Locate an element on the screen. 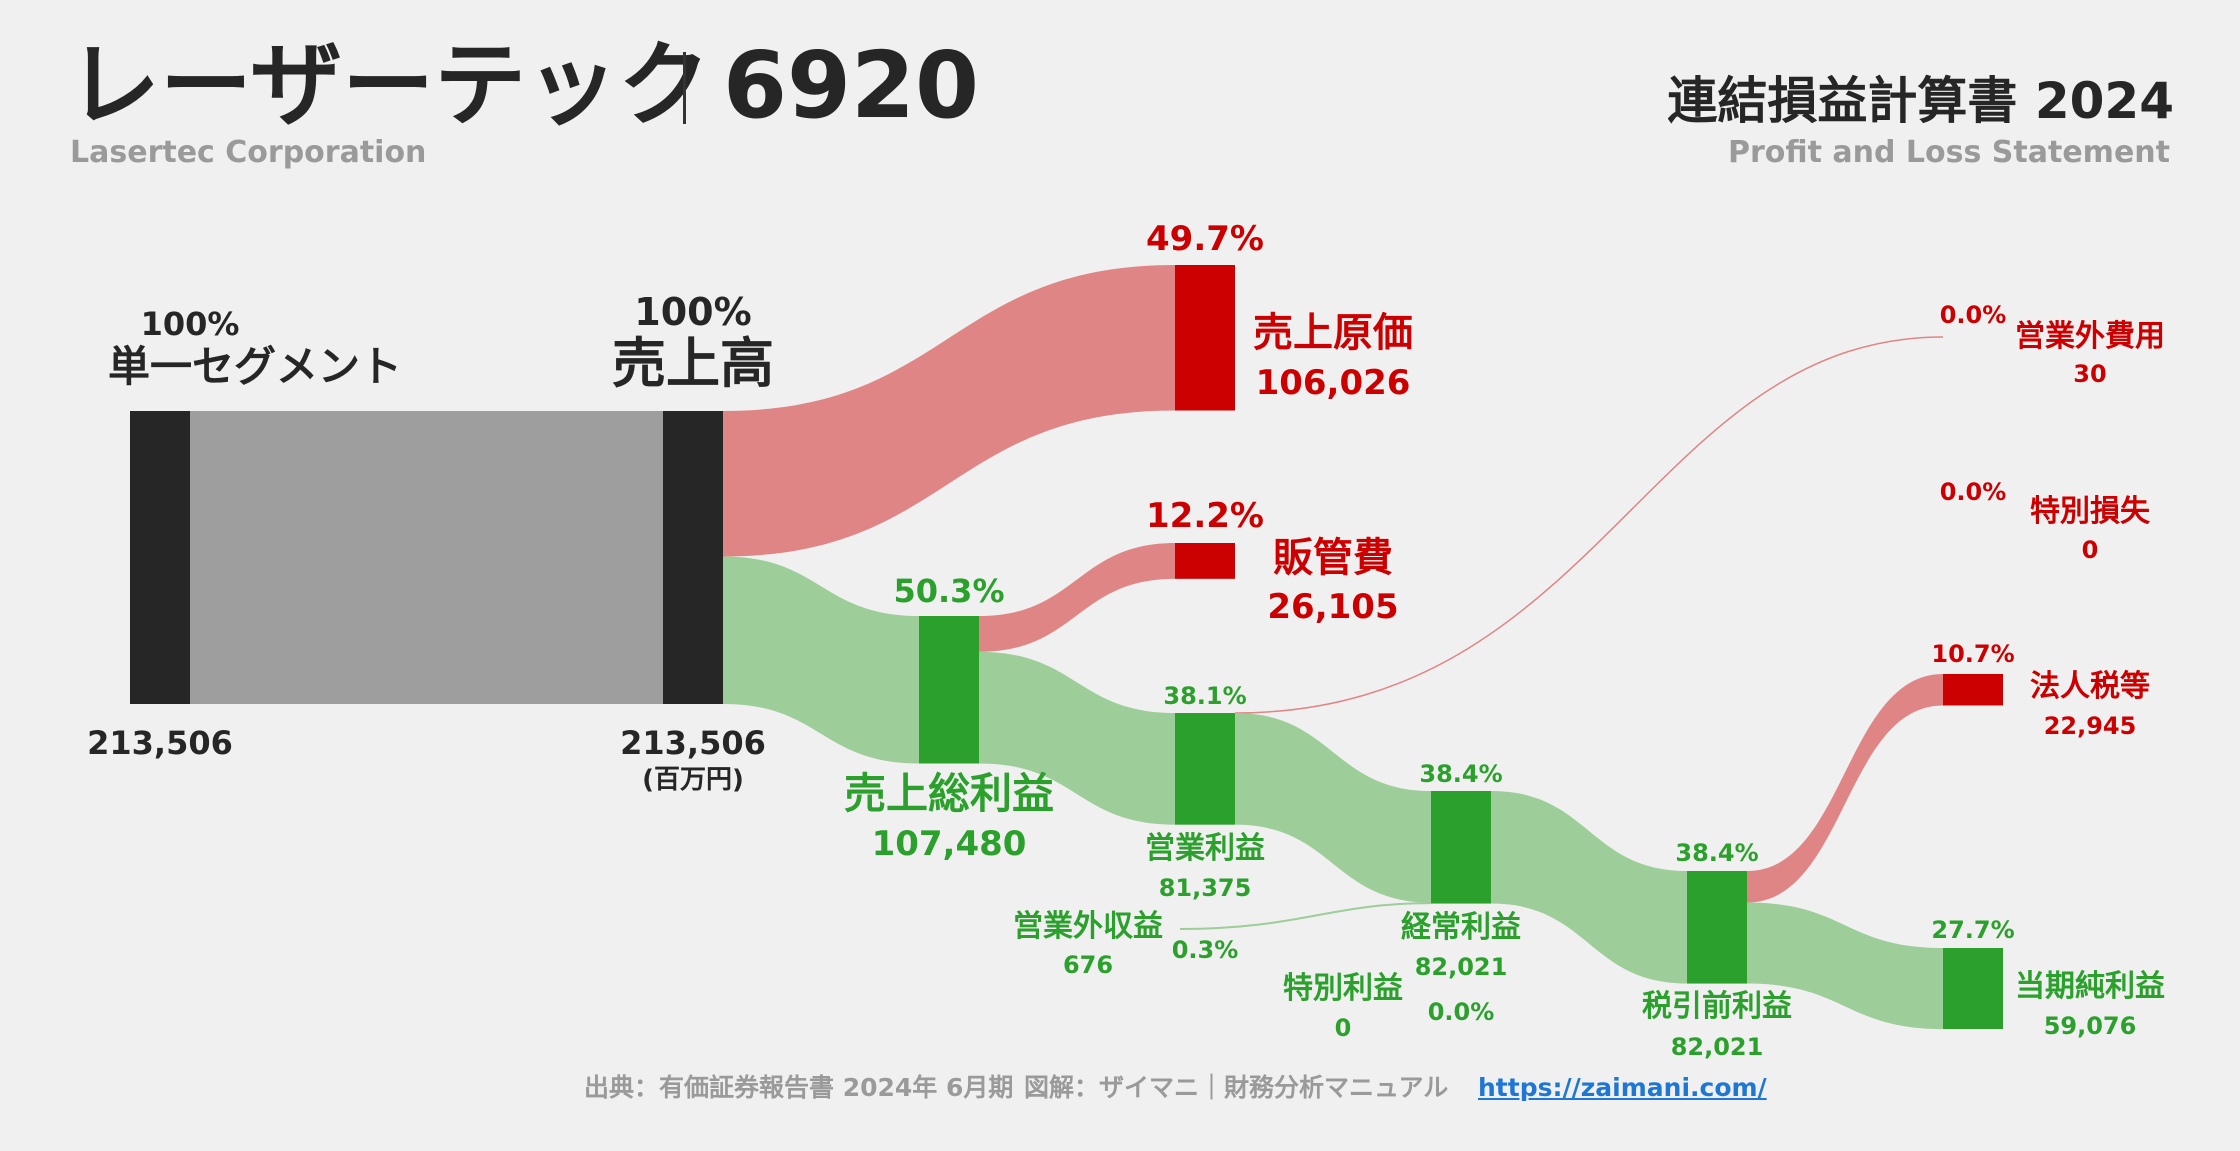 This screenshot has width=2240, height=1151. sga-pct: 12.2% is located at coordinates (1205, 516).